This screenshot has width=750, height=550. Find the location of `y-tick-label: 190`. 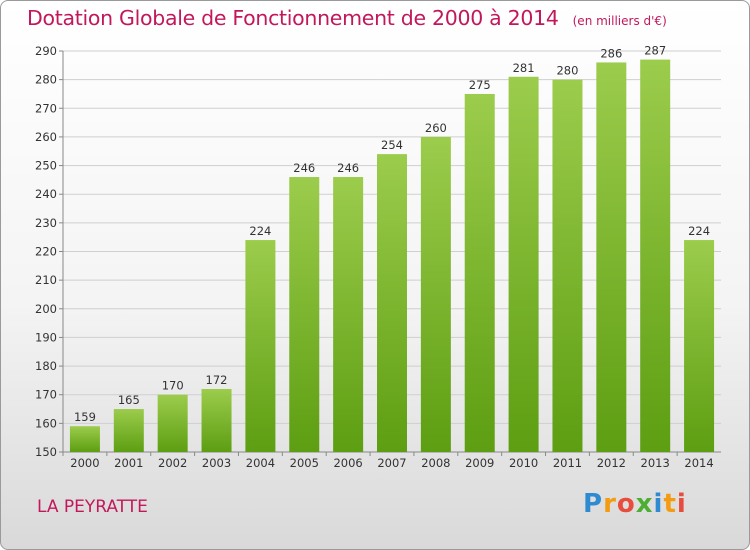

y-tick-label: 190 is located at coordinates (46, 337).